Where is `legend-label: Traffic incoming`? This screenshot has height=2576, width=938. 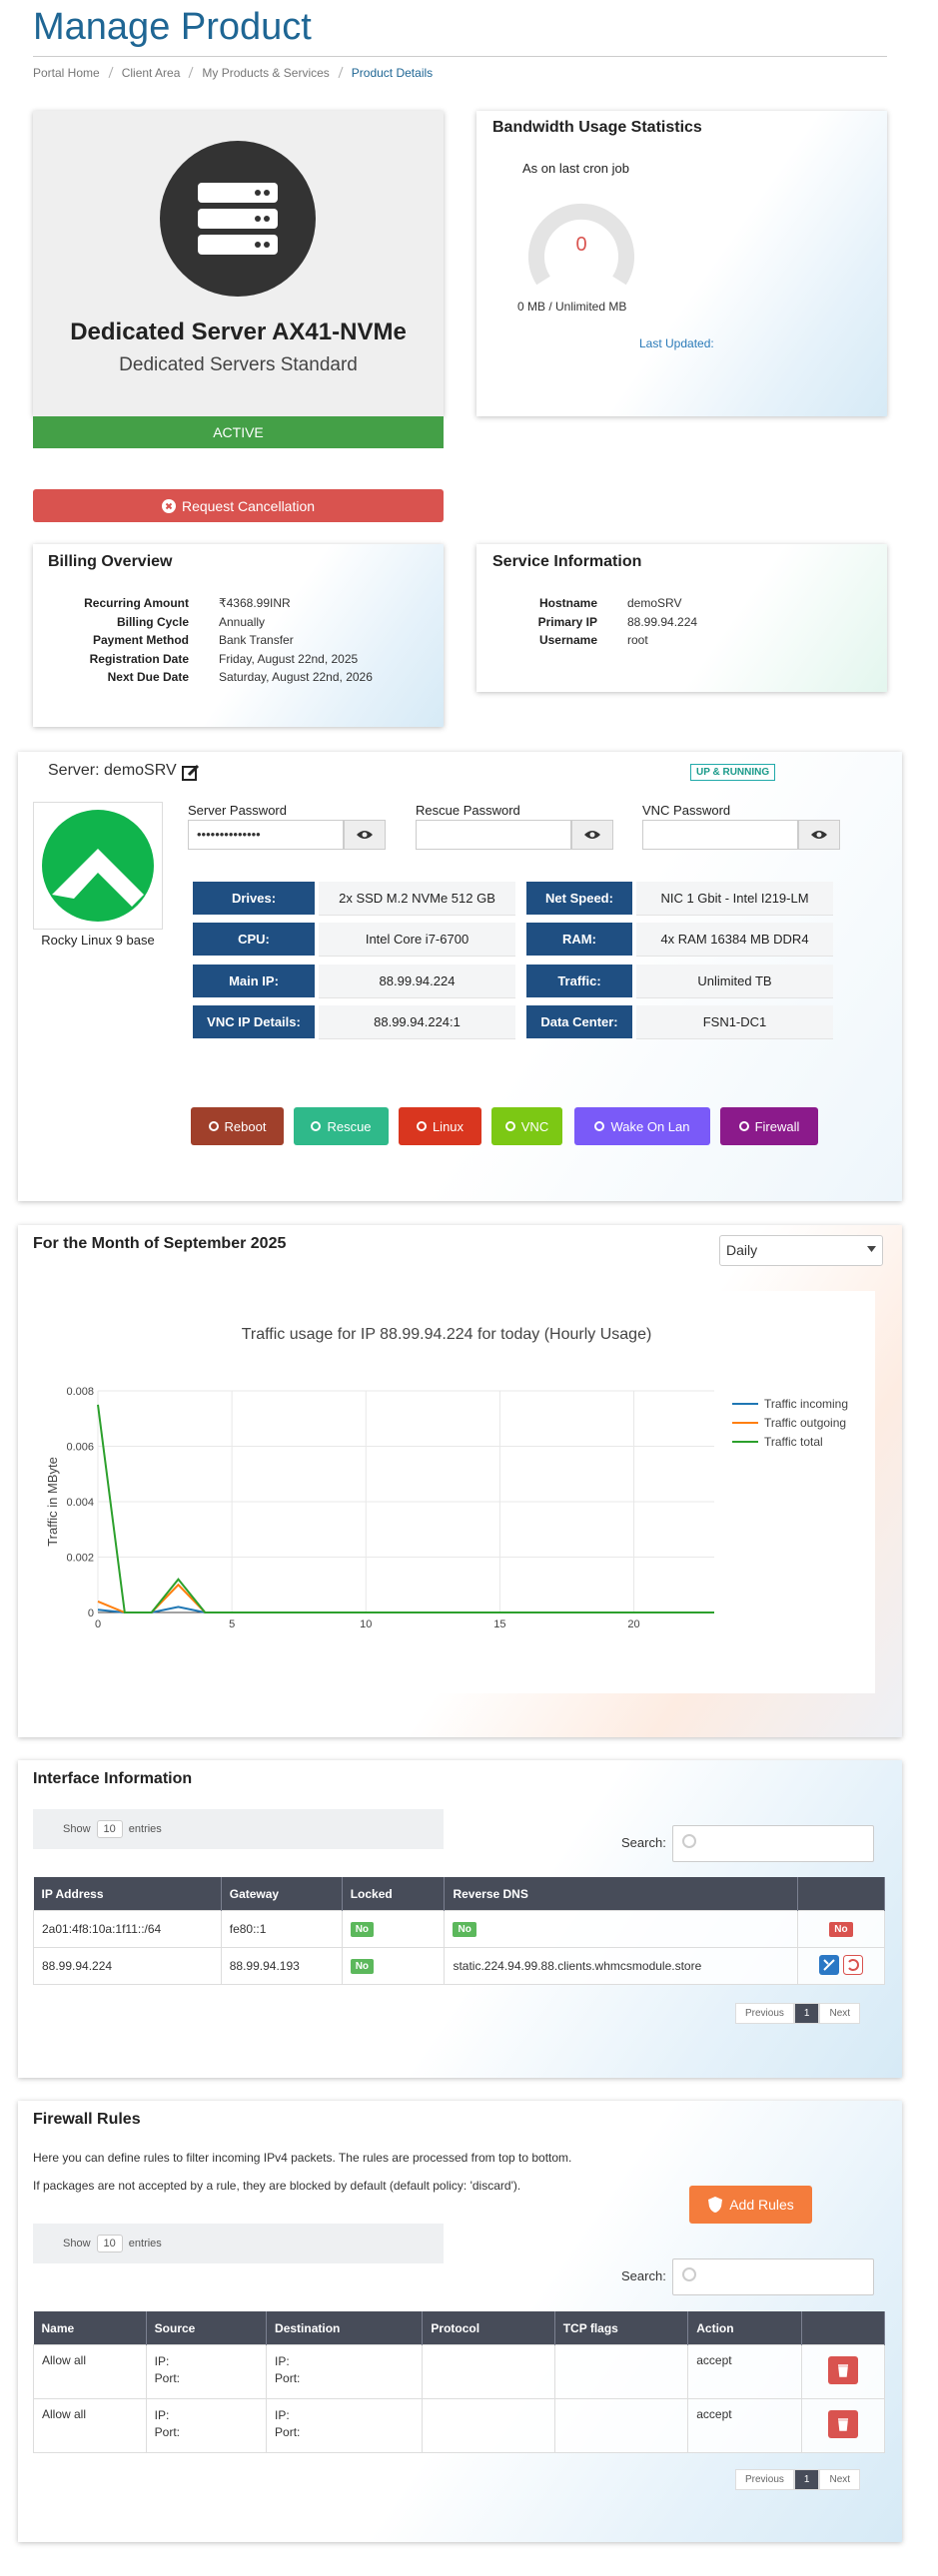 legend-label: Traffic incoming is located at coordinates (806, 1404).